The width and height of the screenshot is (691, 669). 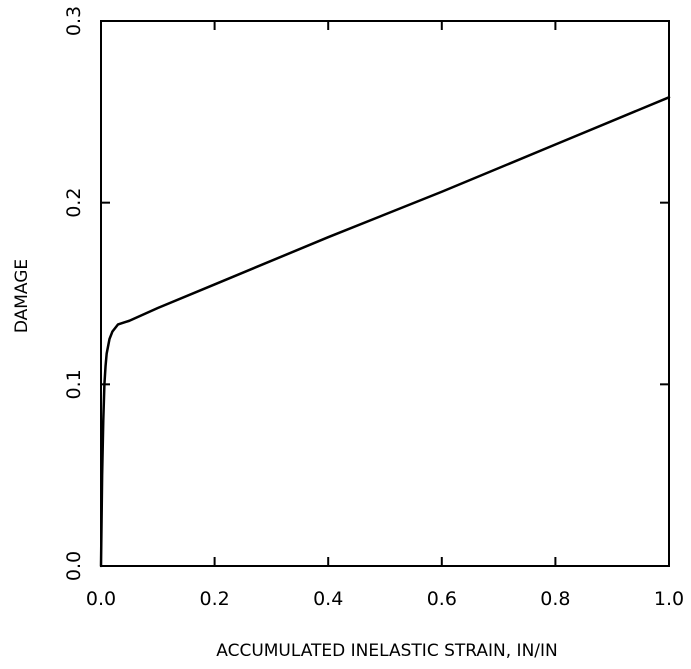 What do you see at coordinates (74, 203) in the screenshot?
I see `y-tick-label: 0.2` at bounding box center [74, 203].